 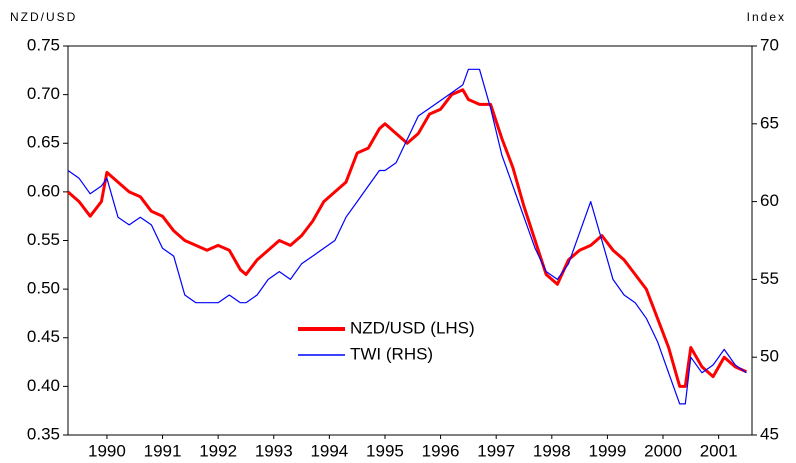 I want to click on y-tick-label: 0.45, so click(x=43, y=336).